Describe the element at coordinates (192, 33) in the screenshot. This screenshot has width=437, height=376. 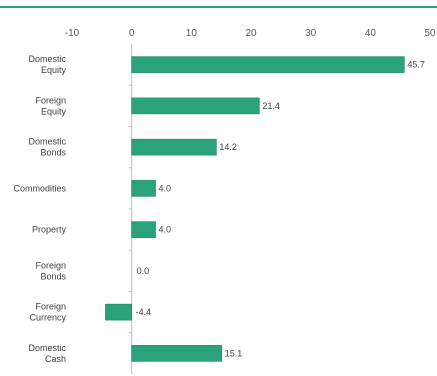
I see `x-tick-label: 10` at that location.